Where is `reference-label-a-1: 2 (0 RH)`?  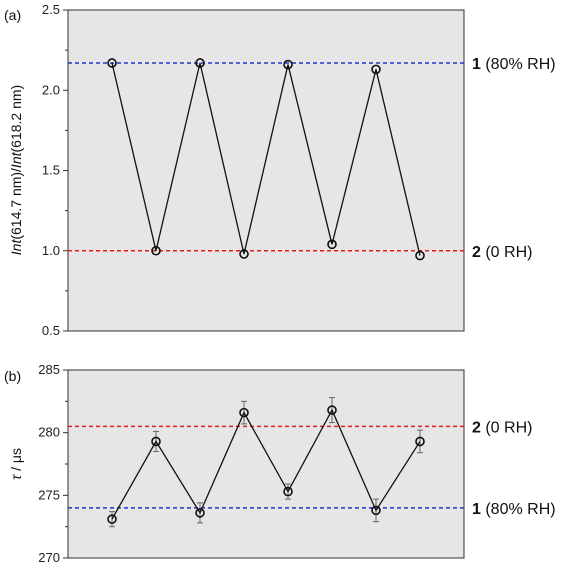
reference-label-a-1: 2 (0 RH) is located at coordinates (502, 252).